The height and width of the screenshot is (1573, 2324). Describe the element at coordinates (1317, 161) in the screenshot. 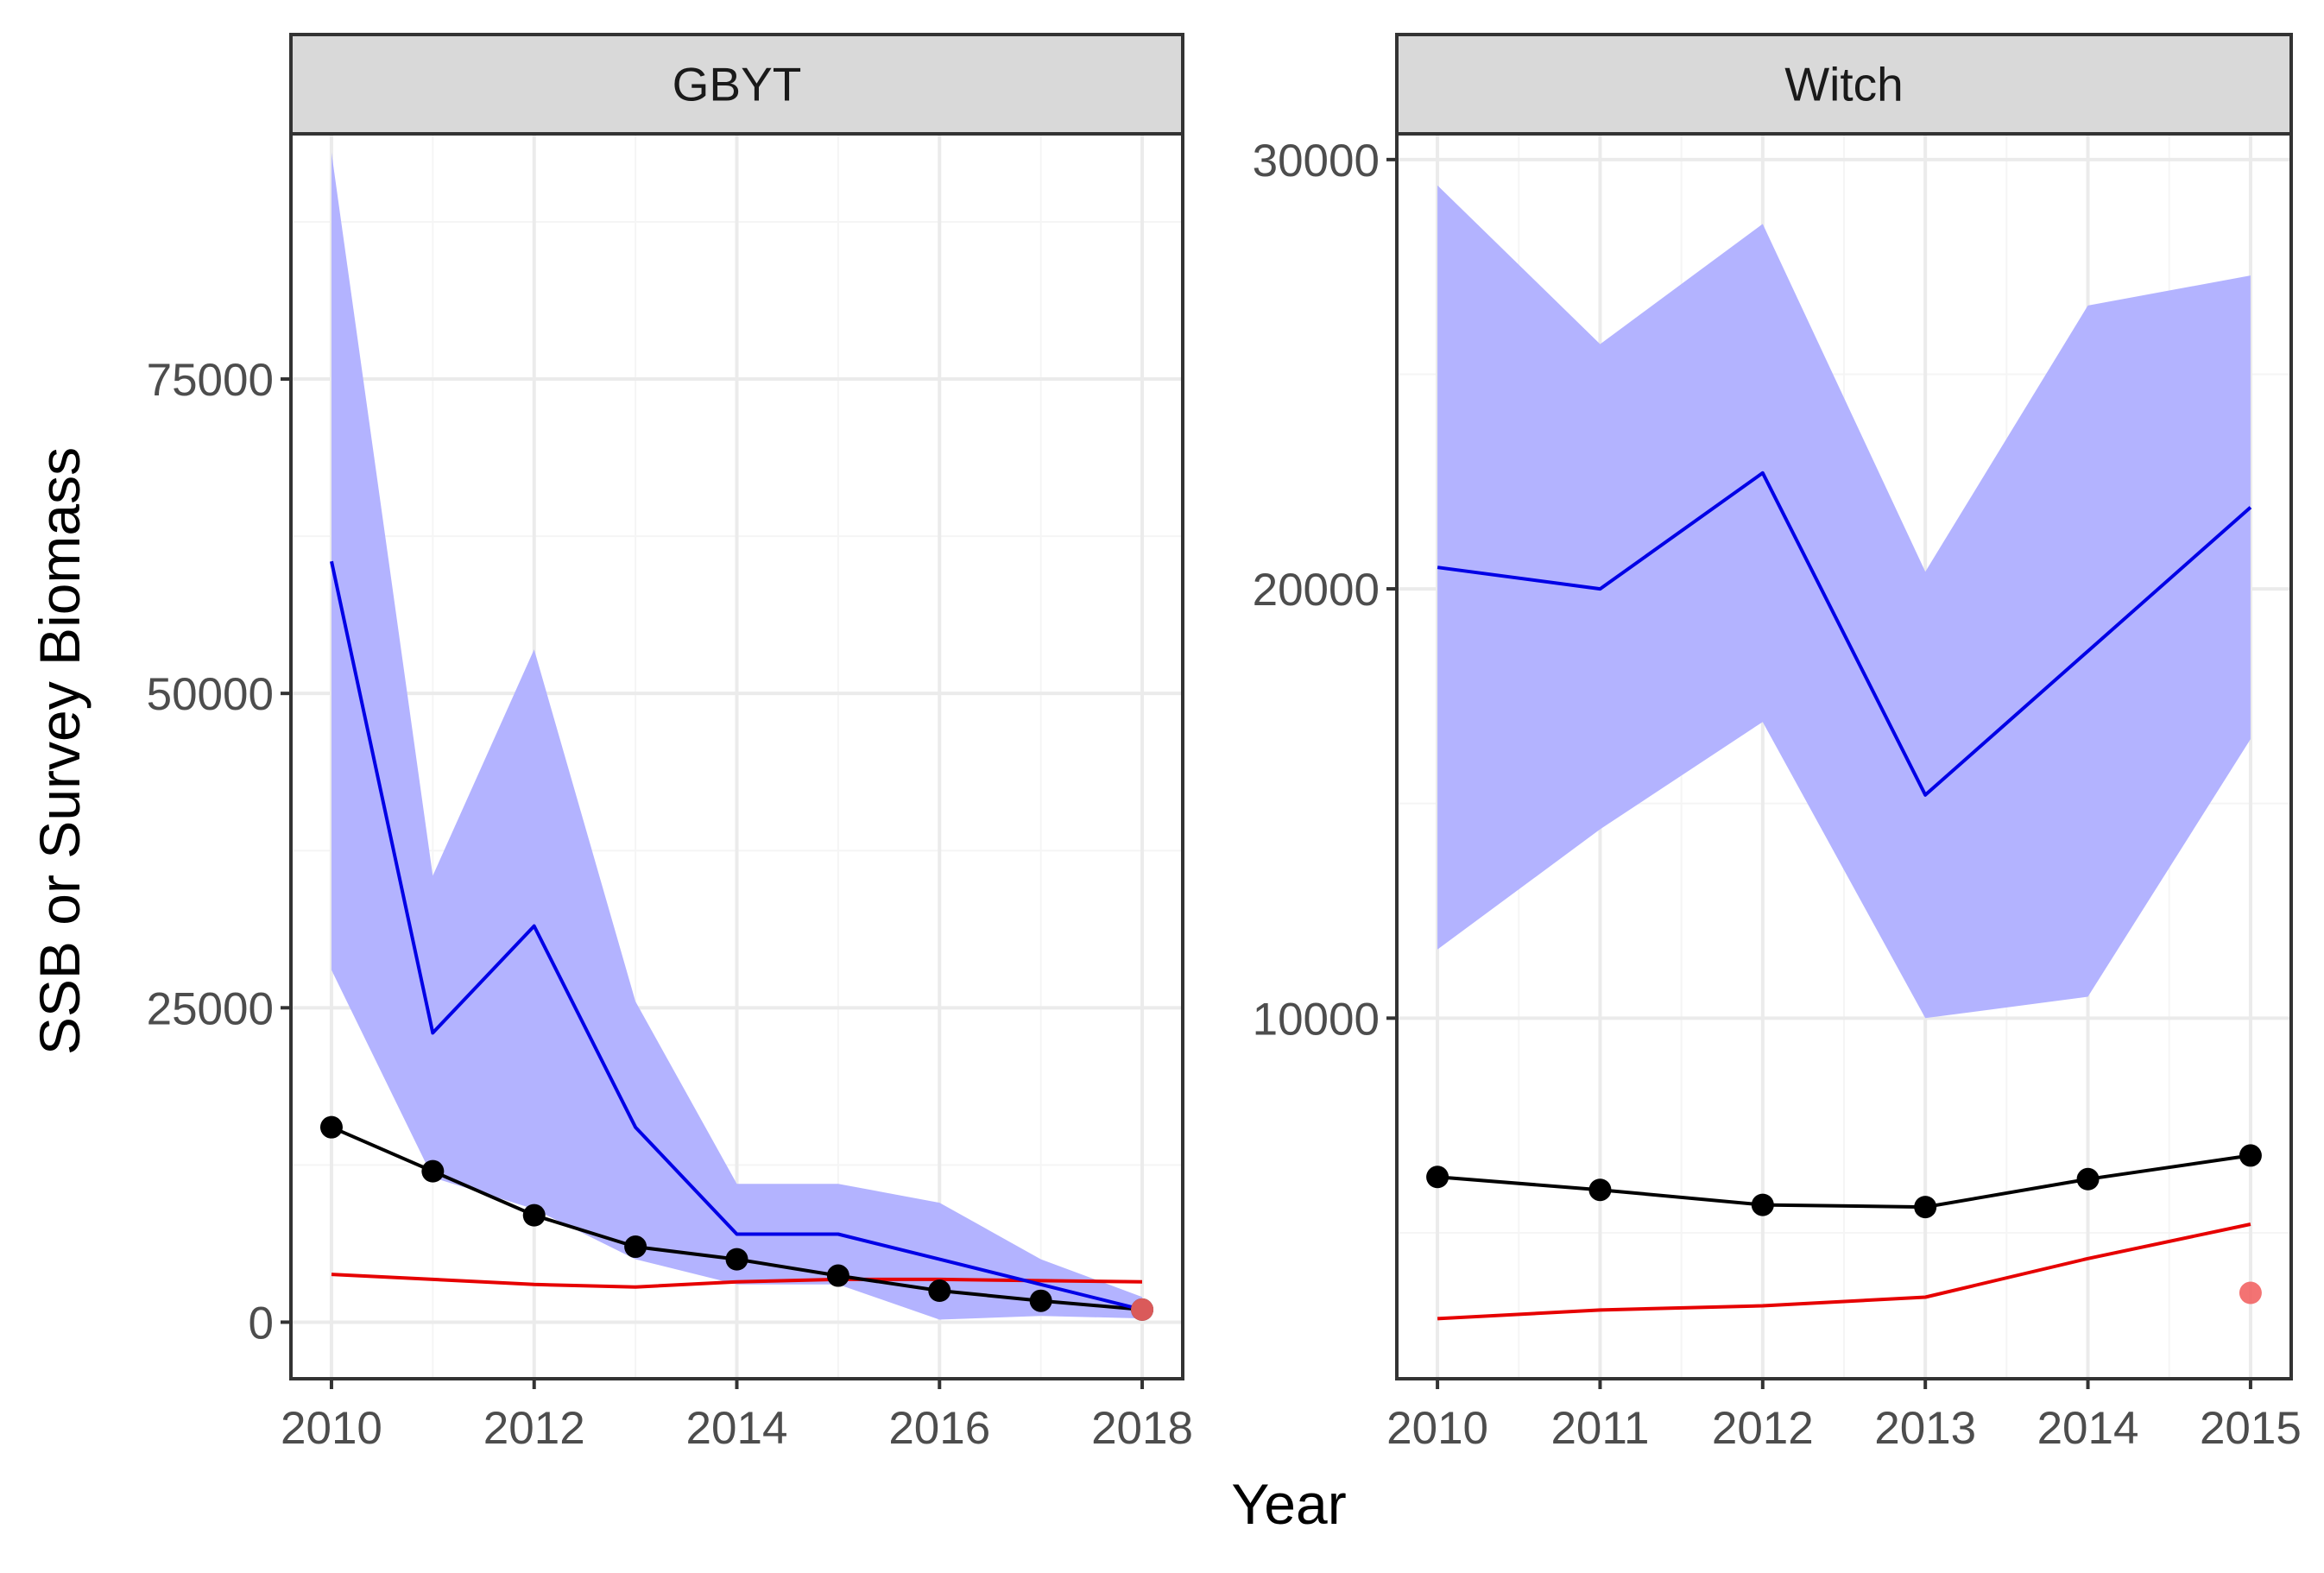

I see `y-tick-label: 30000` at that location.